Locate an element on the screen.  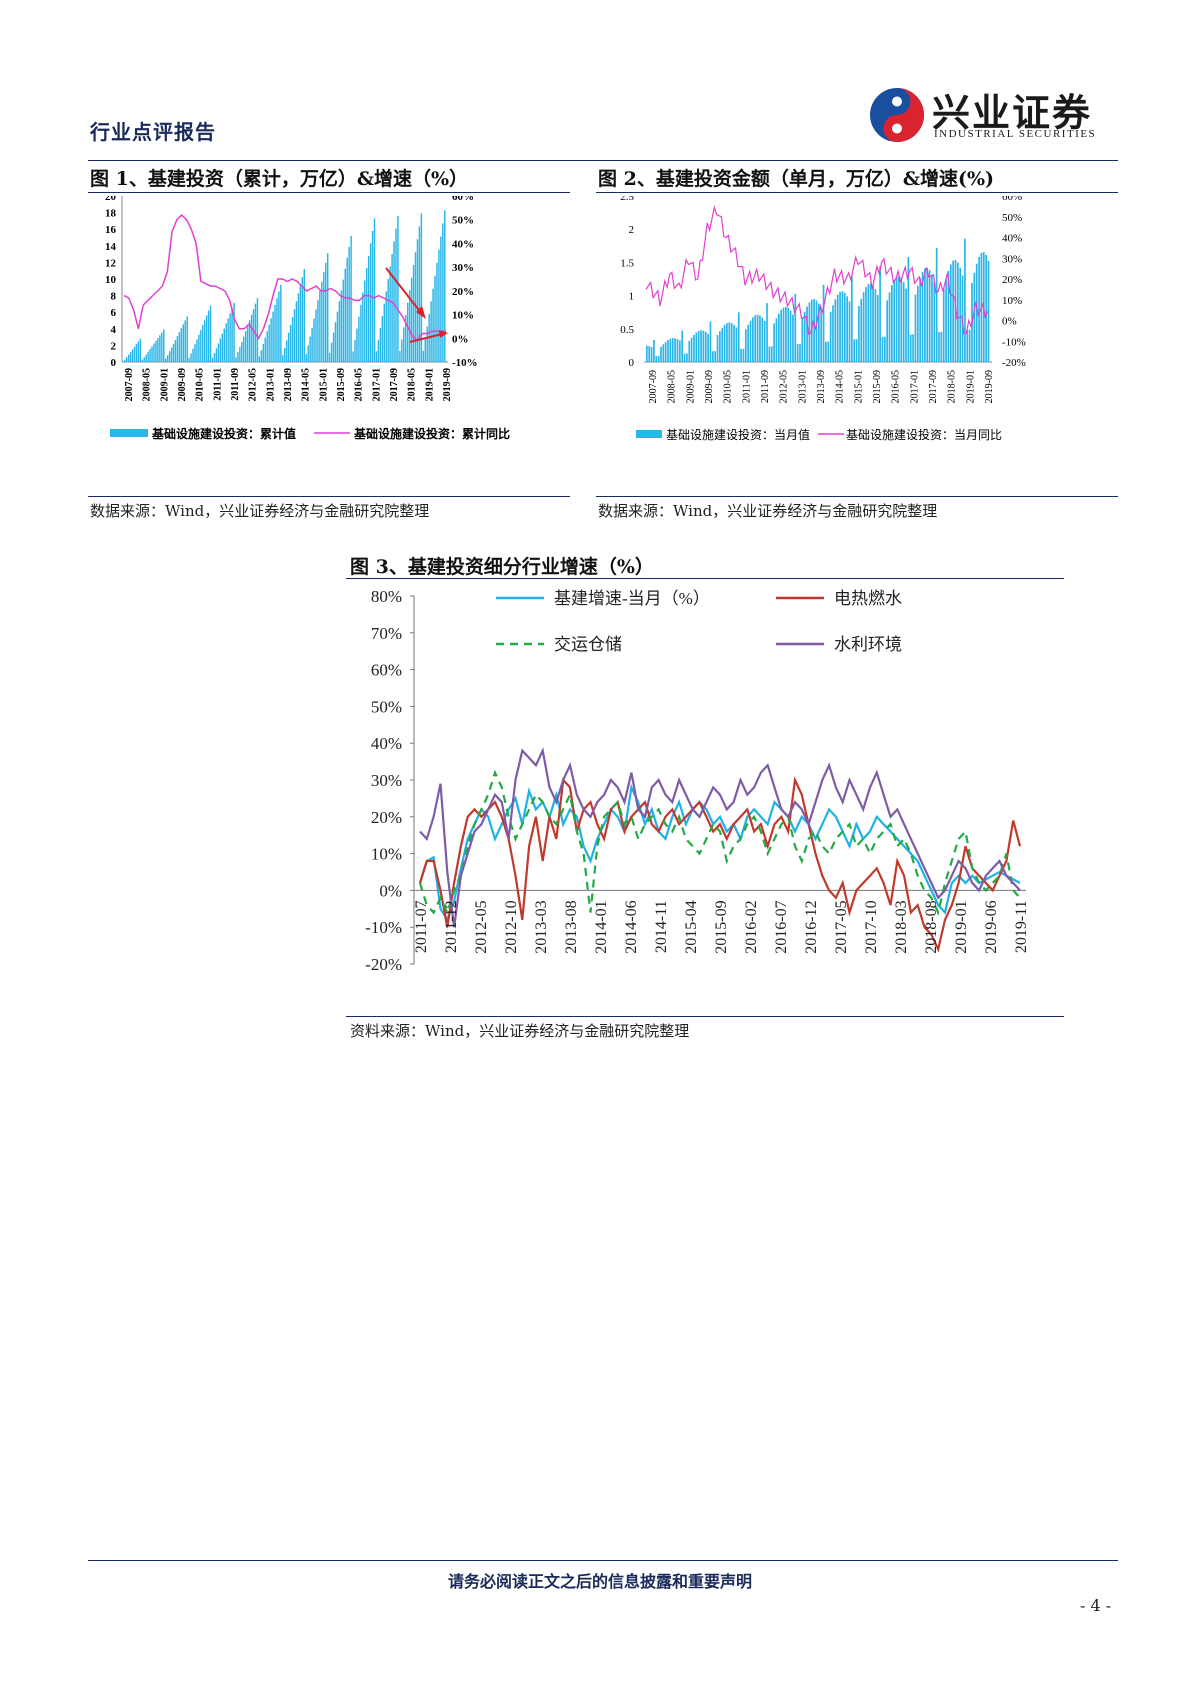
legend-label-2: 交运仓储 is located at coordinates (588, 644).